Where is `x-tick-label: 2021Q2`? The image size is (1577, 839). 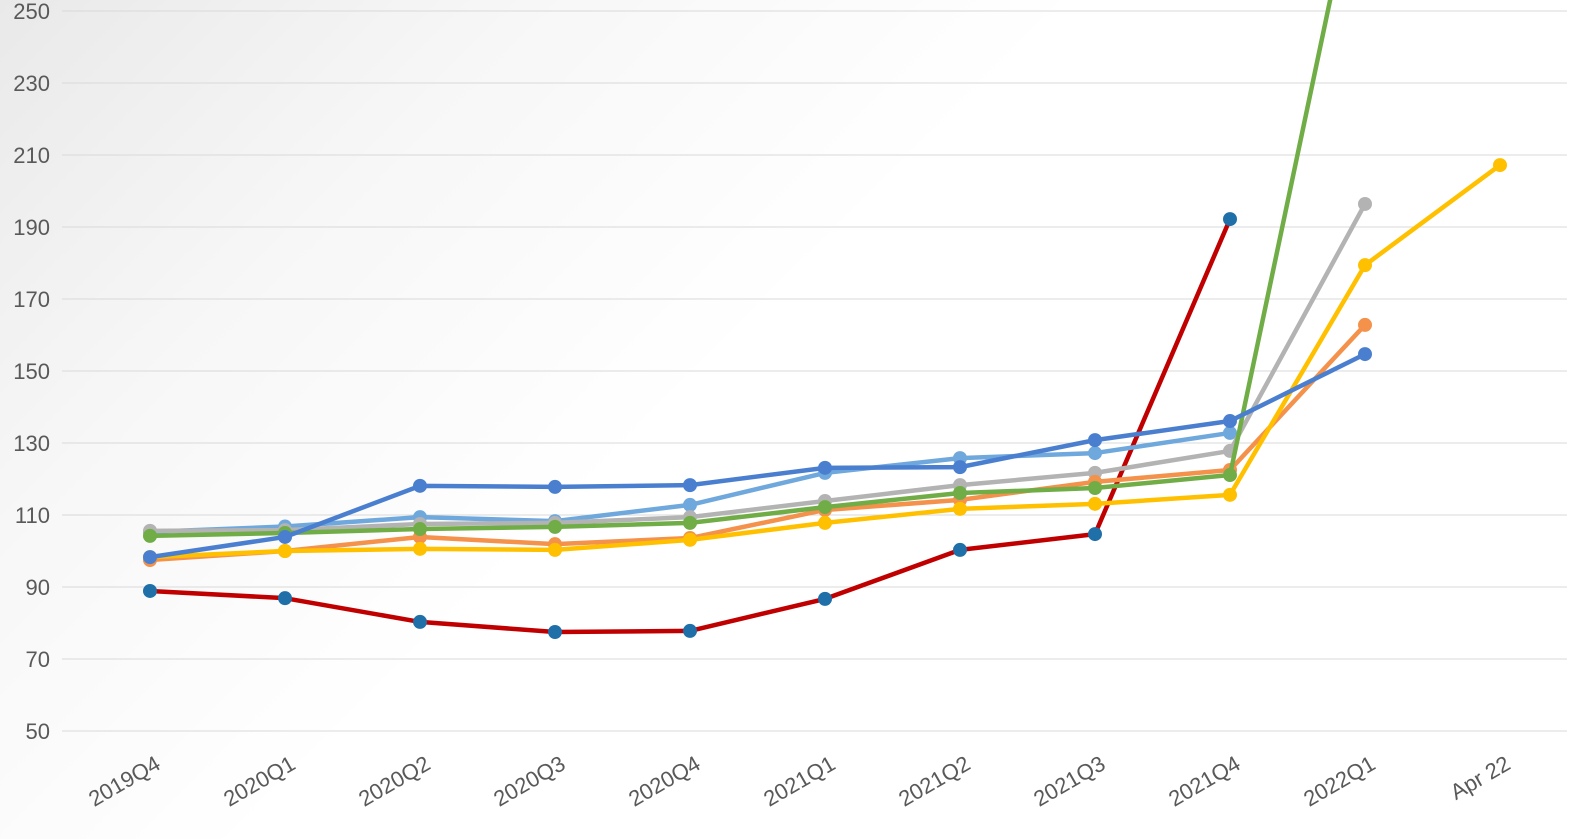 x-tick-label: 2021Q2 is located at coordinates (934, 781).